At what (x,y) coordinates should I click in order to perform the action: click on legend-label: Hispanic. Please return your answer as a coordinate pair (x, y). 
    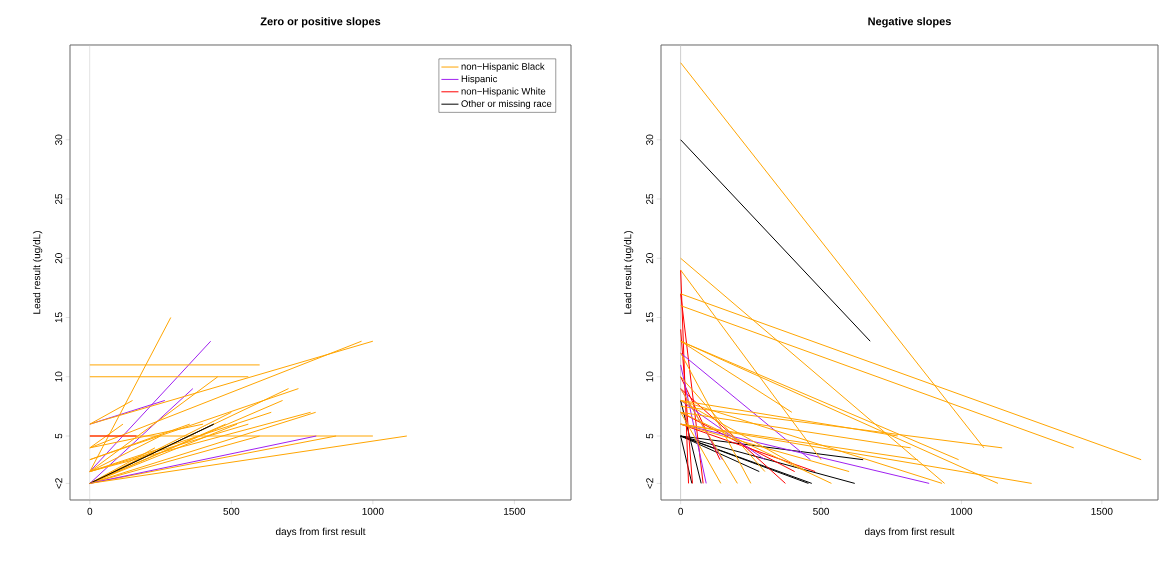
    Looking at the image, I should click on (479, 80).